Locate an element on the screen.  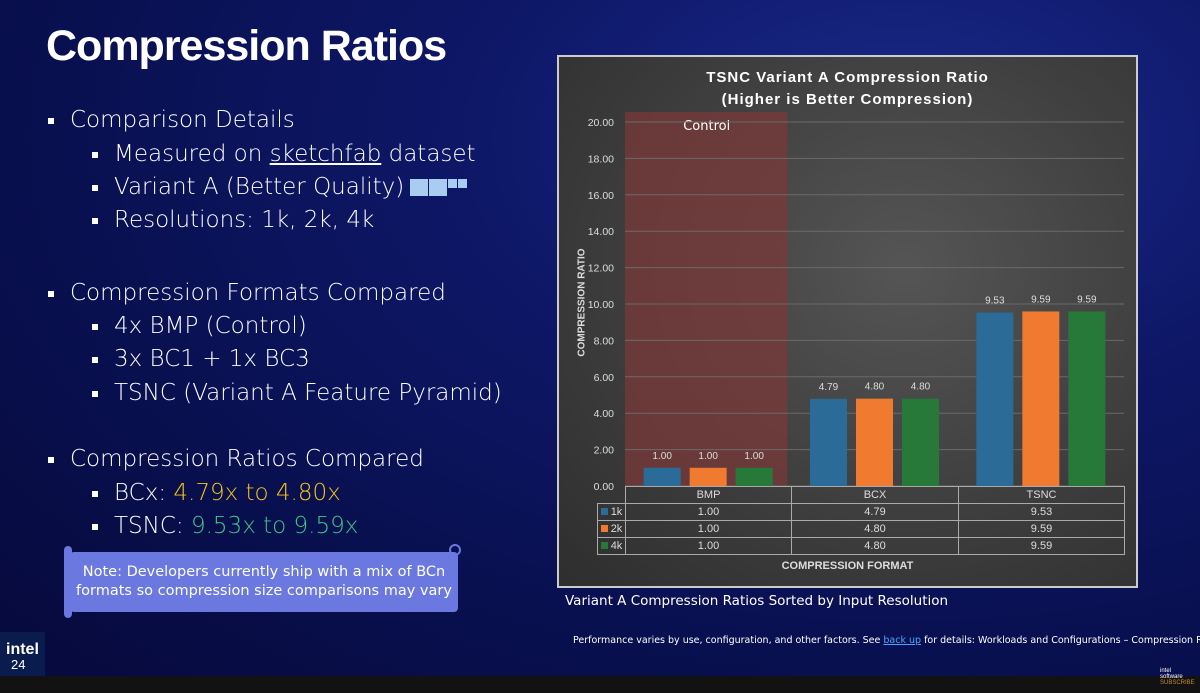
page-title: Compression Ratios is located at coordinates (246, 46).